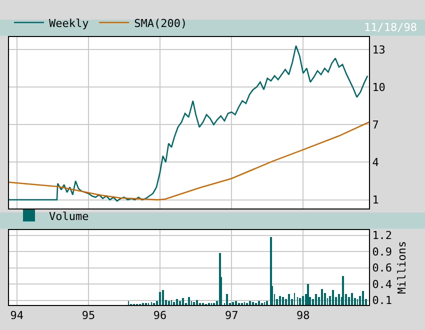 The height and width of the screenshot is (330, 425). I want to click on y-tick-label: 1, so click(375, 200).